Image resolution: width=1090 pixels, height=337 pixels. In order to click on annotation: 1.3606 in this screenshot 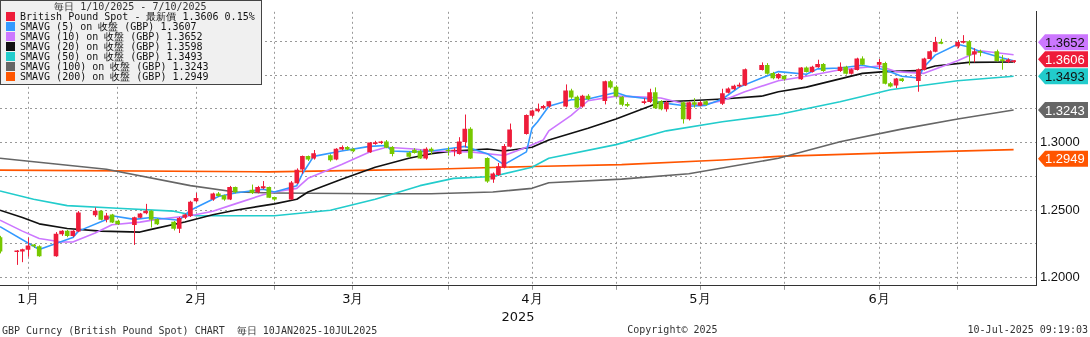, I will do `click(1065, 59)`.